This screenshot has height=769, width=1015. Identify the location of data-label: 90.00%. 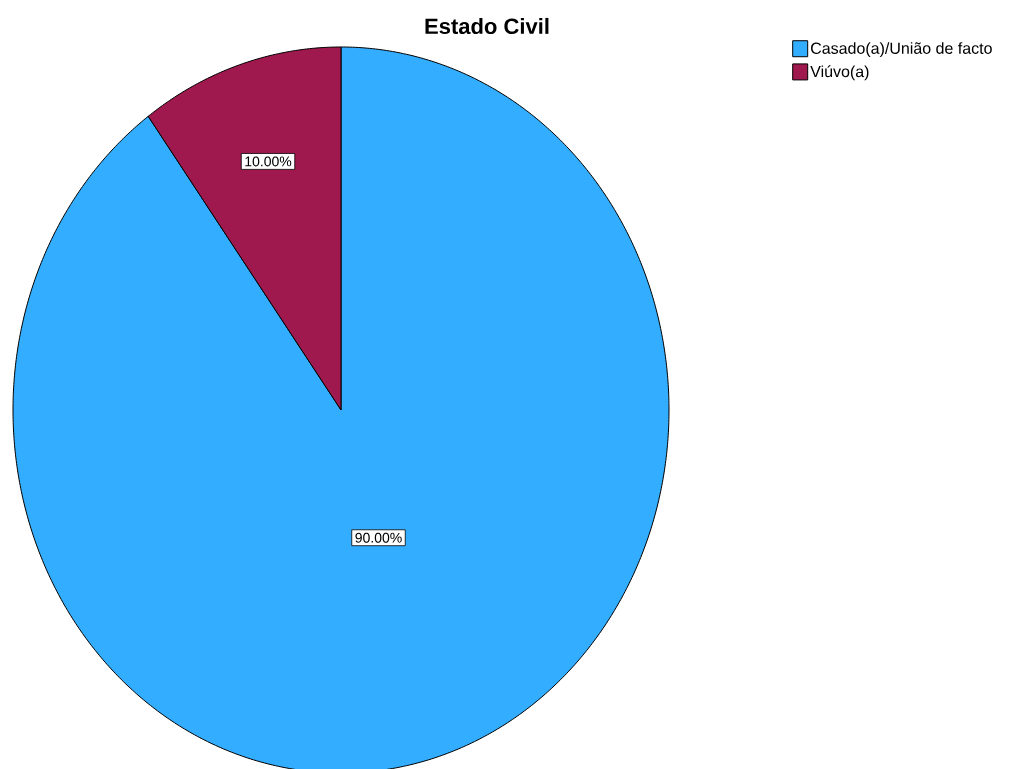
(378, 537).